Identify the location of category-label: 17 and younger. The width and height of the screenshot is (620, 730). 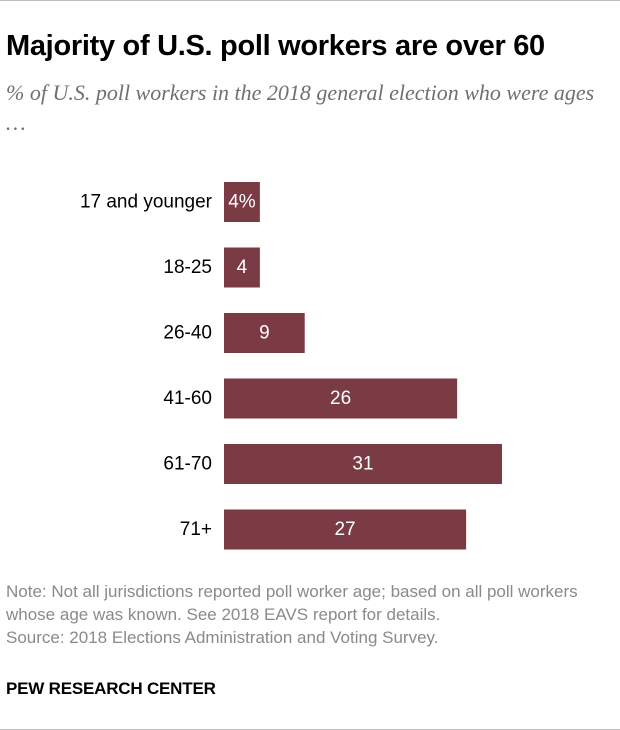
(146, 202).